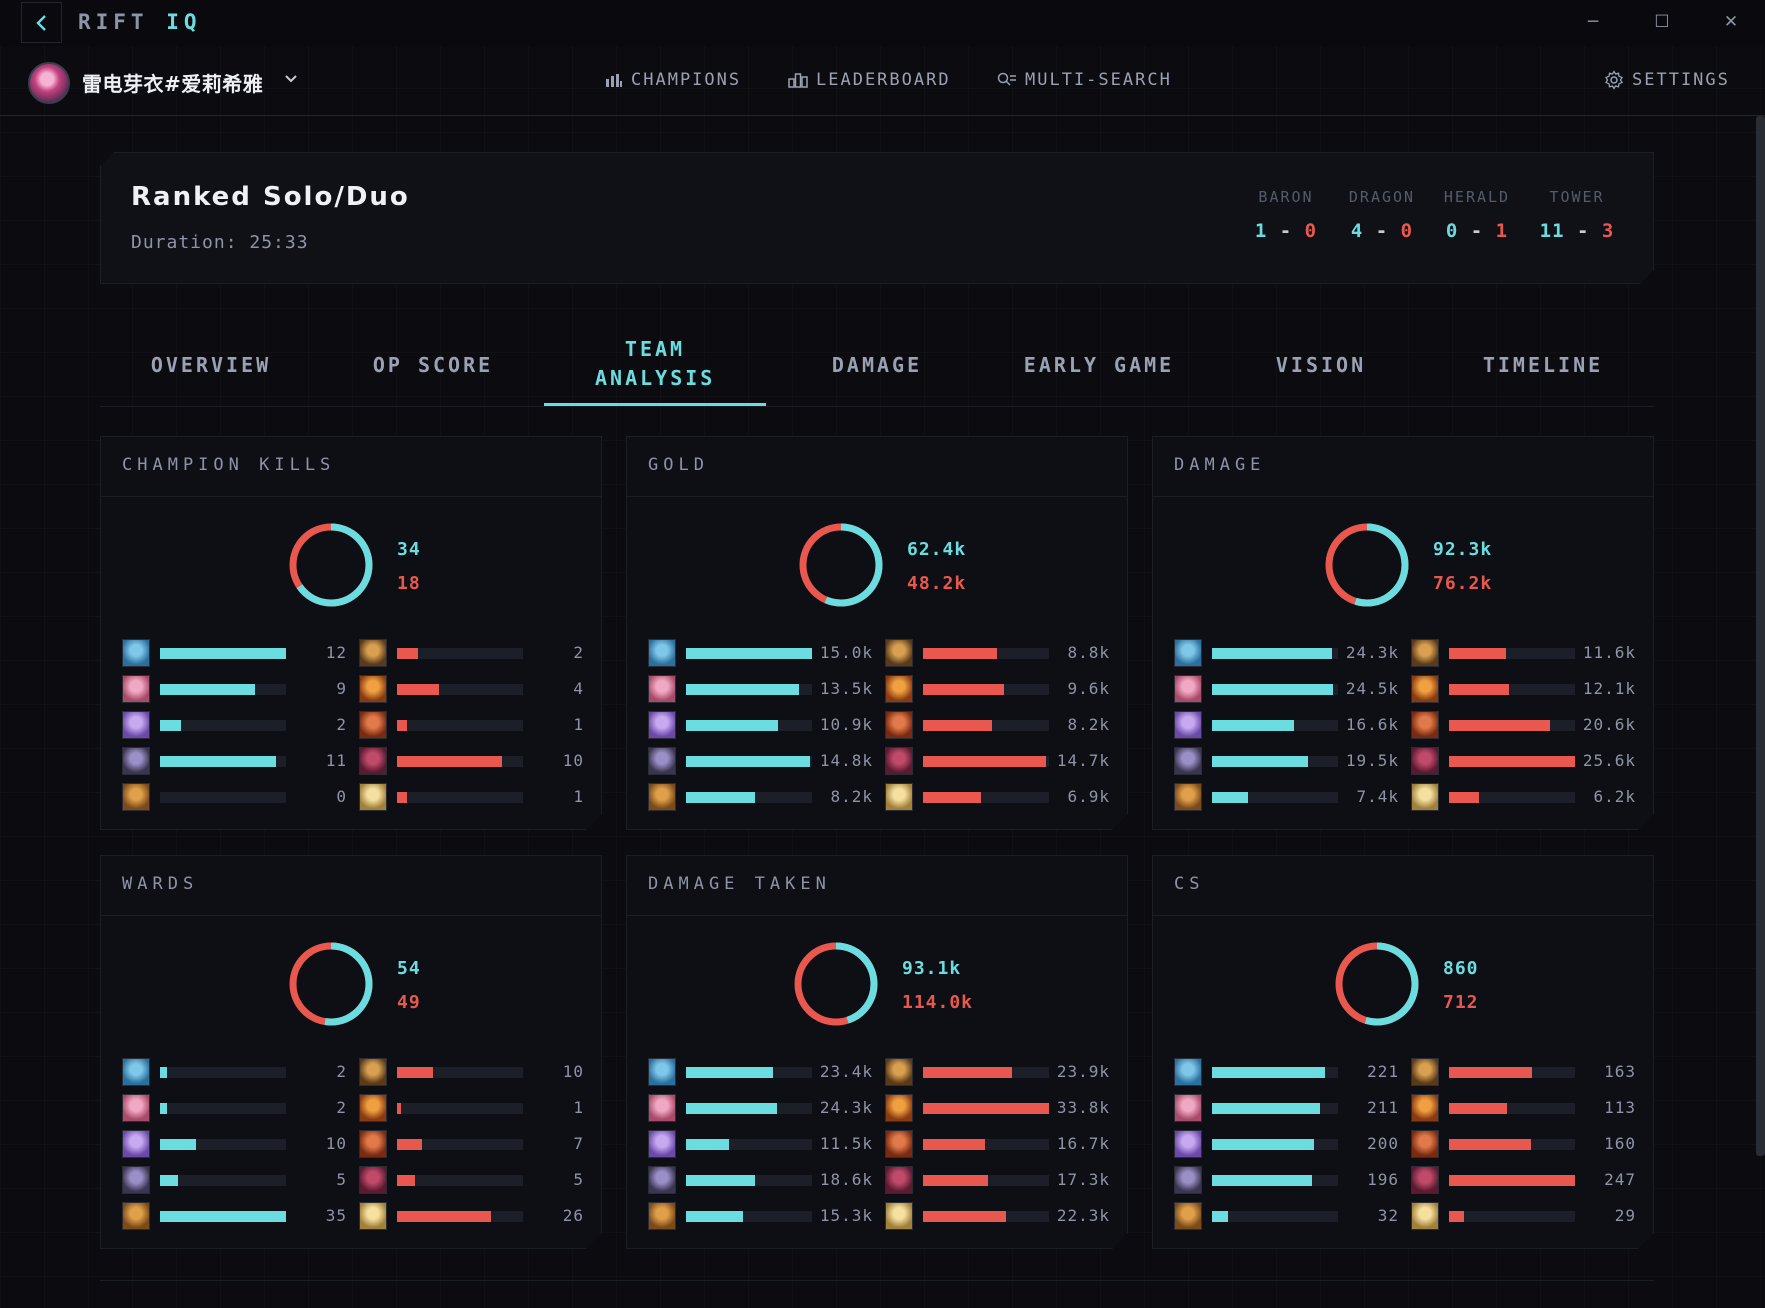  Describe the element at coordinates (869, 80) in the screenshot. I see `nav-leaderboard: LEADERBOARD` at that location.